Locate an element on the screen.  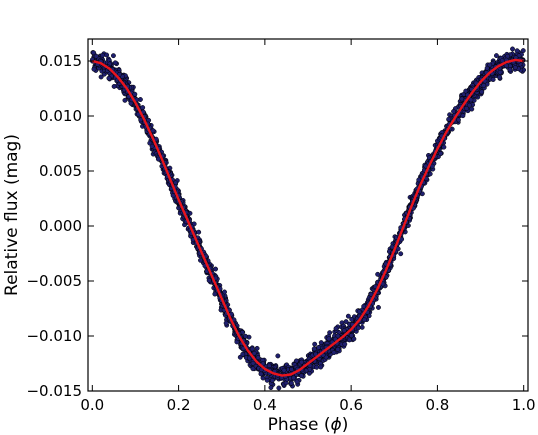
x-tick-label: 0.2 is located at coordinates (179, 405).